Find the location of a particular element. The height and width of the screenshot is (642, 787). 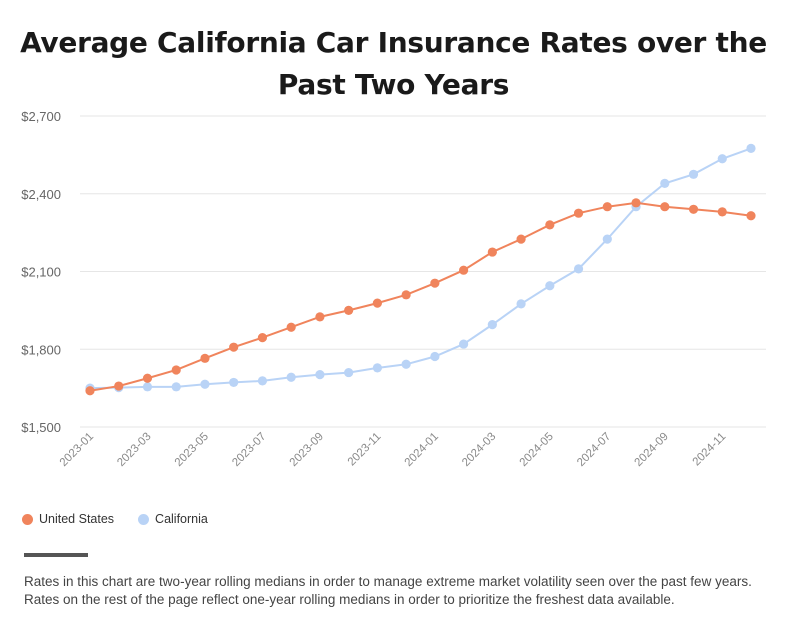

y-tick-label: $2,100 is located at coordinates (41, 272).